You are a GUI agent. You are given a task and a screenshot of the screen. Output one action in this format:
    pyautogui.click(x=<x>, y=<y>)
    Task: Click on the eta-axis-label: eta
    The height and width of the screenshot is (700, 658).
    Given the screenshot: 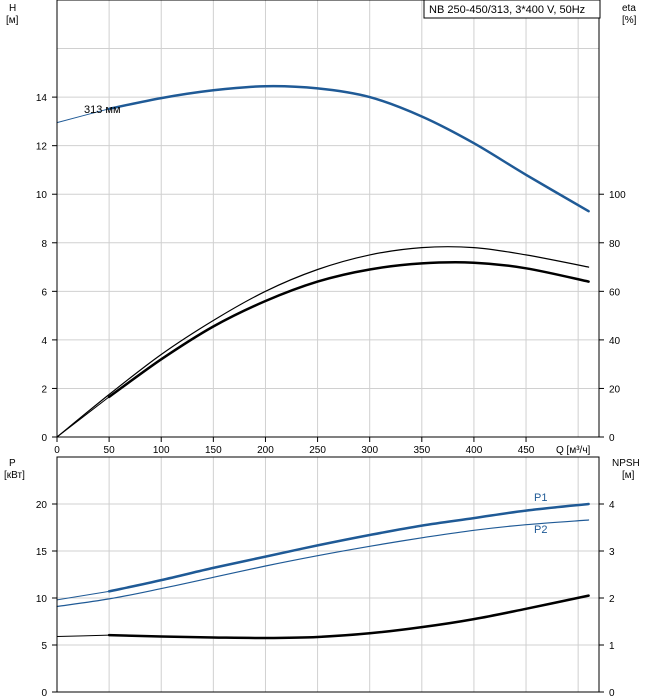 What is the action you would take?
    pyautogui.click(x=629, y=8)
    